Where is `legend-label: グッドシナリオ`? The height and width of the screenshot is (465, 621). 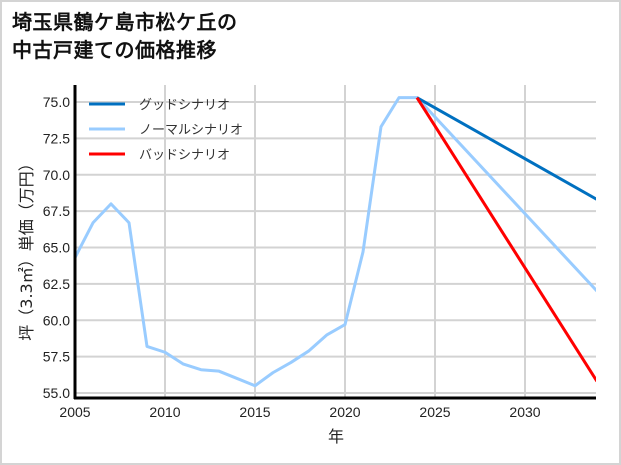 legend-label: グッドシナリオ is located at coordinates (184, 105).